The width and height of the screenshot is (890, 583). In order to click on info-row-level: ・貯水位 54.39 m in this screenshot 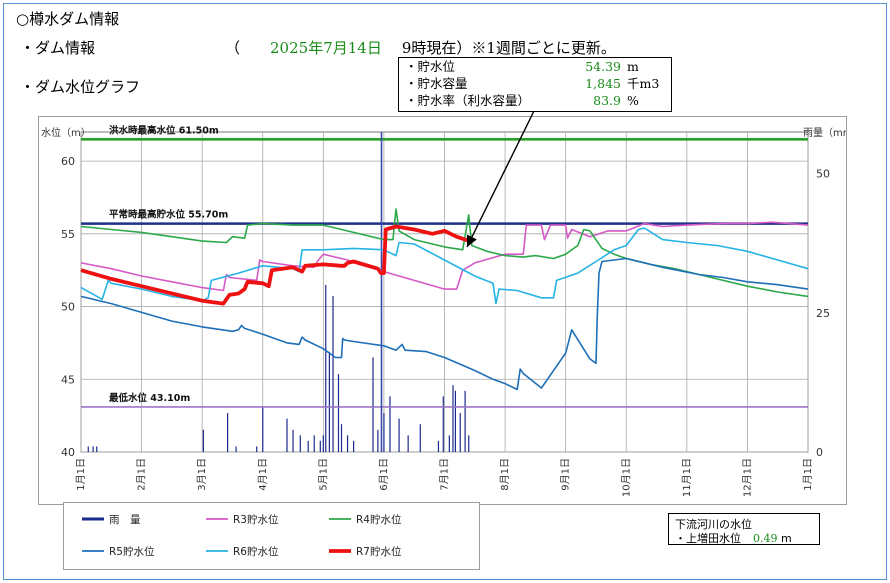, I will do `click(535, 66)`.